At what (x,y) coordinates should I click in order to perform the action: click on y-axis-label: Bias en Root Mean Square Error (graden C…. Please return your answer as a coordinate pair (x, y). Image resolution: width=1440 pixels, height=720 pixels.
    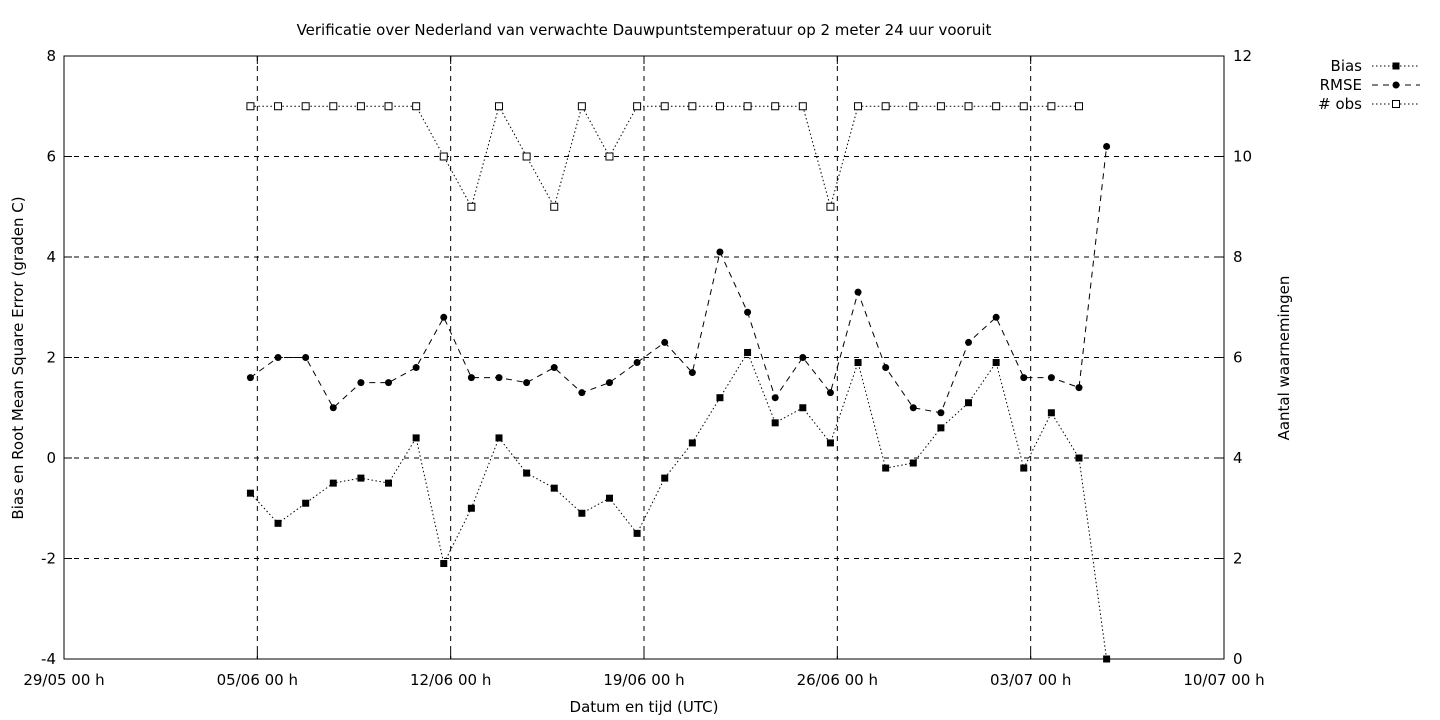
    Looking at the image, I should click on (18, 357).